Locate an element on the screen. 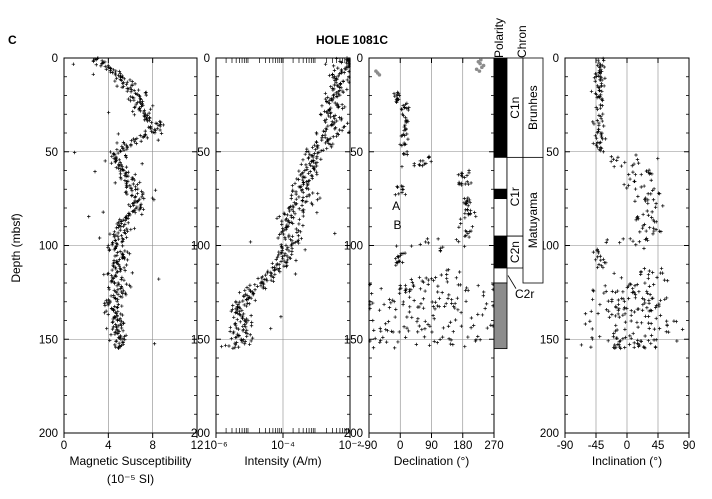 Image resolution: width=712 pixels, height=499 pixels. figure-title: HOLE 1081C is located at coordinates (352, 40).